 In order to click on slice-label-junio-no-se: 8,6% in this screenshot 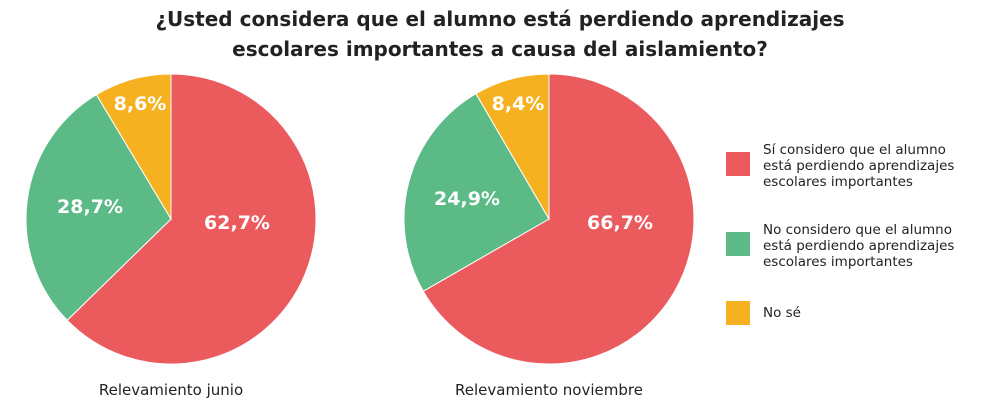, I will do `click(140, 104)`.